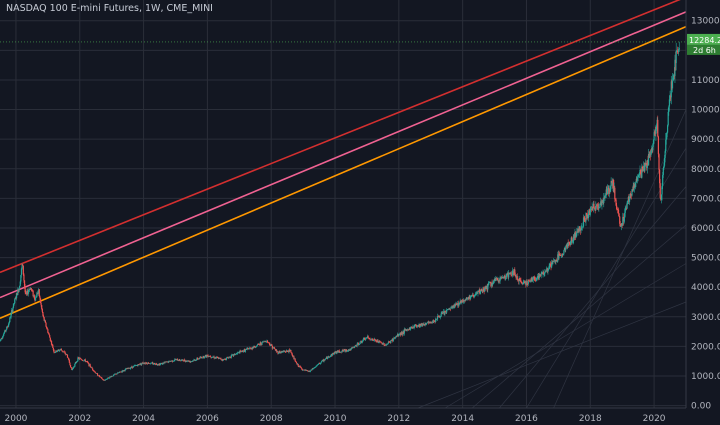 This screenshot has width=720, height=425. I want to click on fan-line, so click(620, 259).